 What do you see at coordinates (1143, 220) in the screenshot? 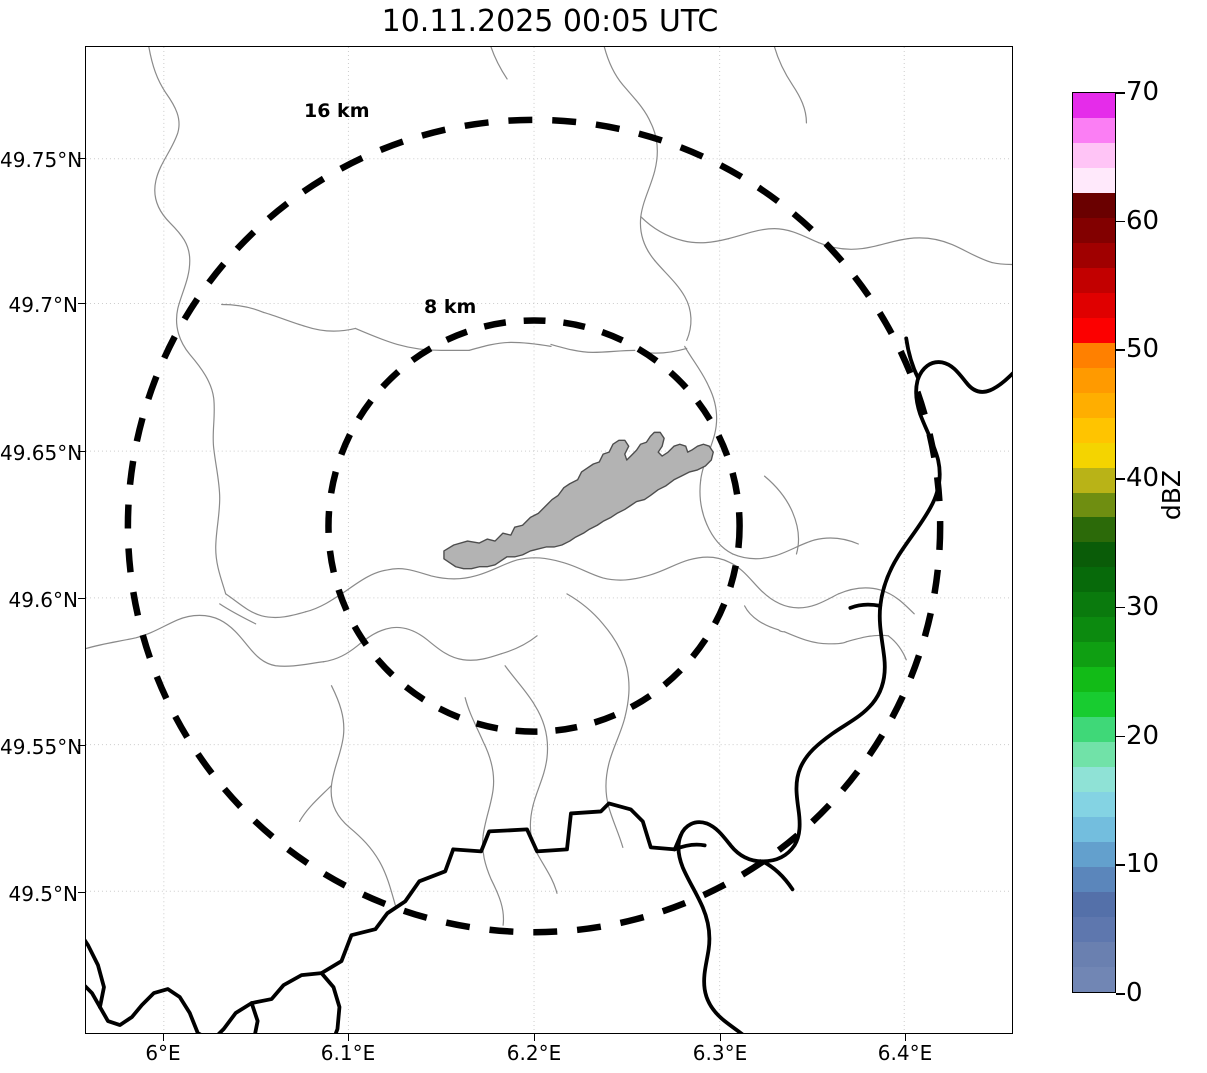
I see `colorbar-tick-label-60: 60` at bounding box center [1143, 220].